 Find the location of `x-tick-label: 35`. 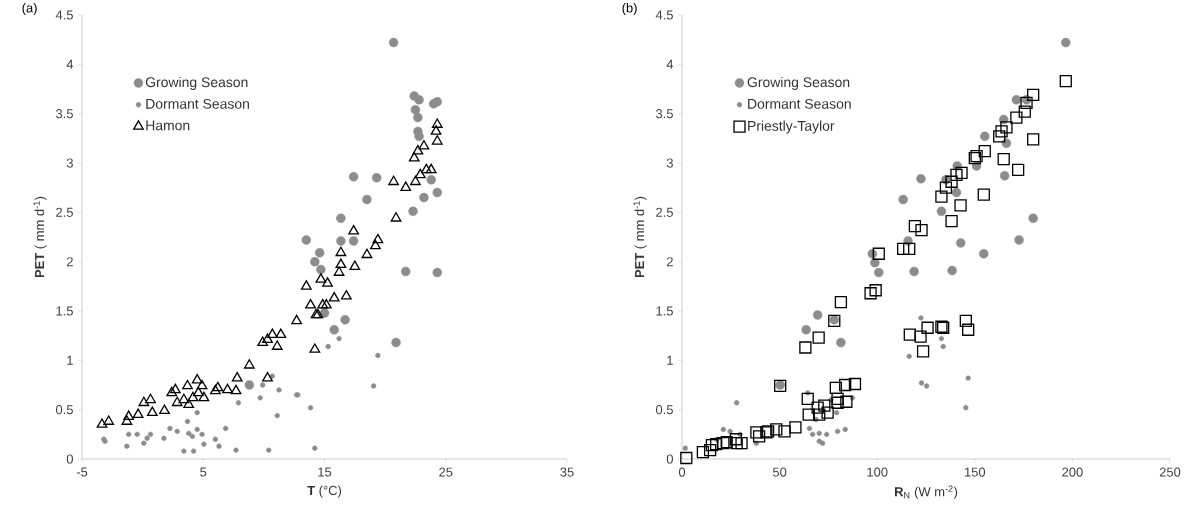

x-tick-label: 35 is located at coordinates (567, 472).